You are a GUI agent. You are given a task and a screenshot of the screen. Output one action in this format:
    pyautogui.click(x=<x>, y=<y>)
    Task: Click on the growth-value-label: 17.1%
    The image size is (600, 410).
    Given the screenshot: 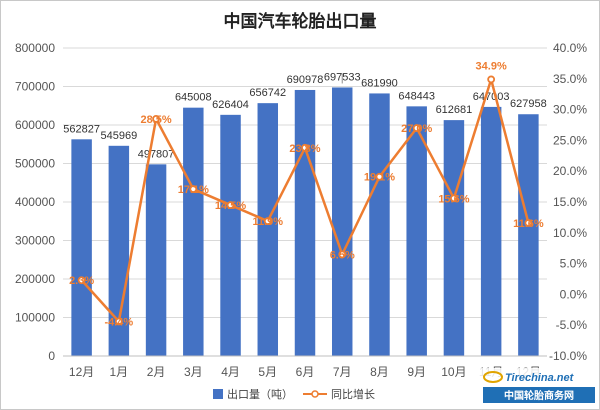 What is the action you would take?
    pyautogui.click(x=193, y=190)
    